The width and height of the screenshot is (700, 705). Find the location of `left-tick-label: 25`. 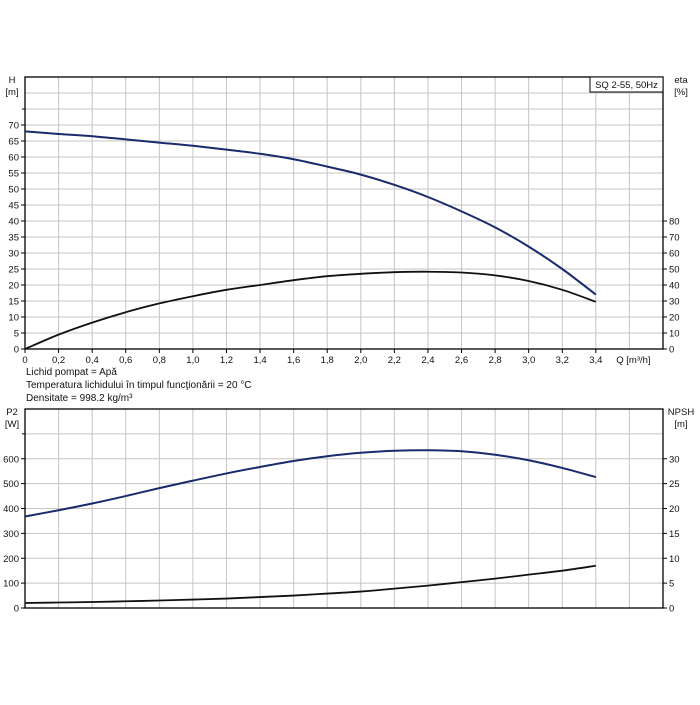

left-tick-label: 25 is located at coordinates (13, 270).